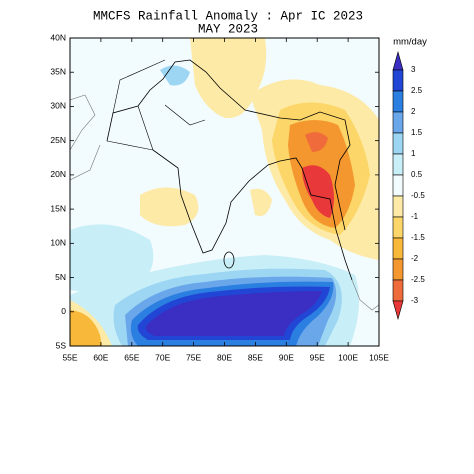  Describe the element at coordinates (417, 132) in the screenshot. I see `colorbar-tick-label: 1.5` at that location.